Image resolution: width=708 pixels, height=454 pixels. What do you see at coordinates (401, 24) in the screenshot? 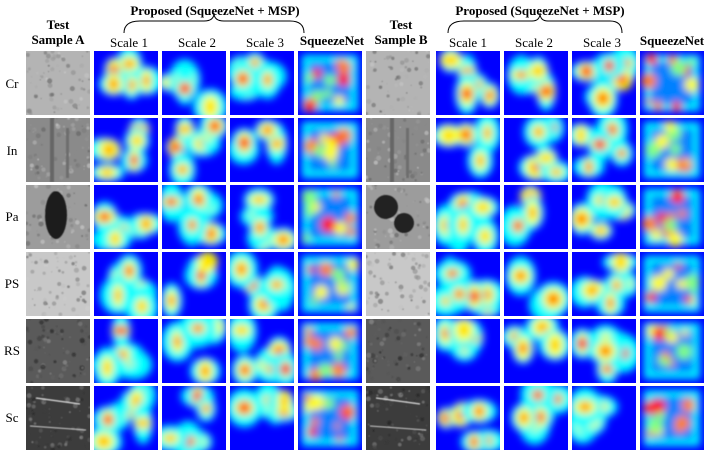
I see `header-test-b-line1: Test` at bounding box center [401, 24].